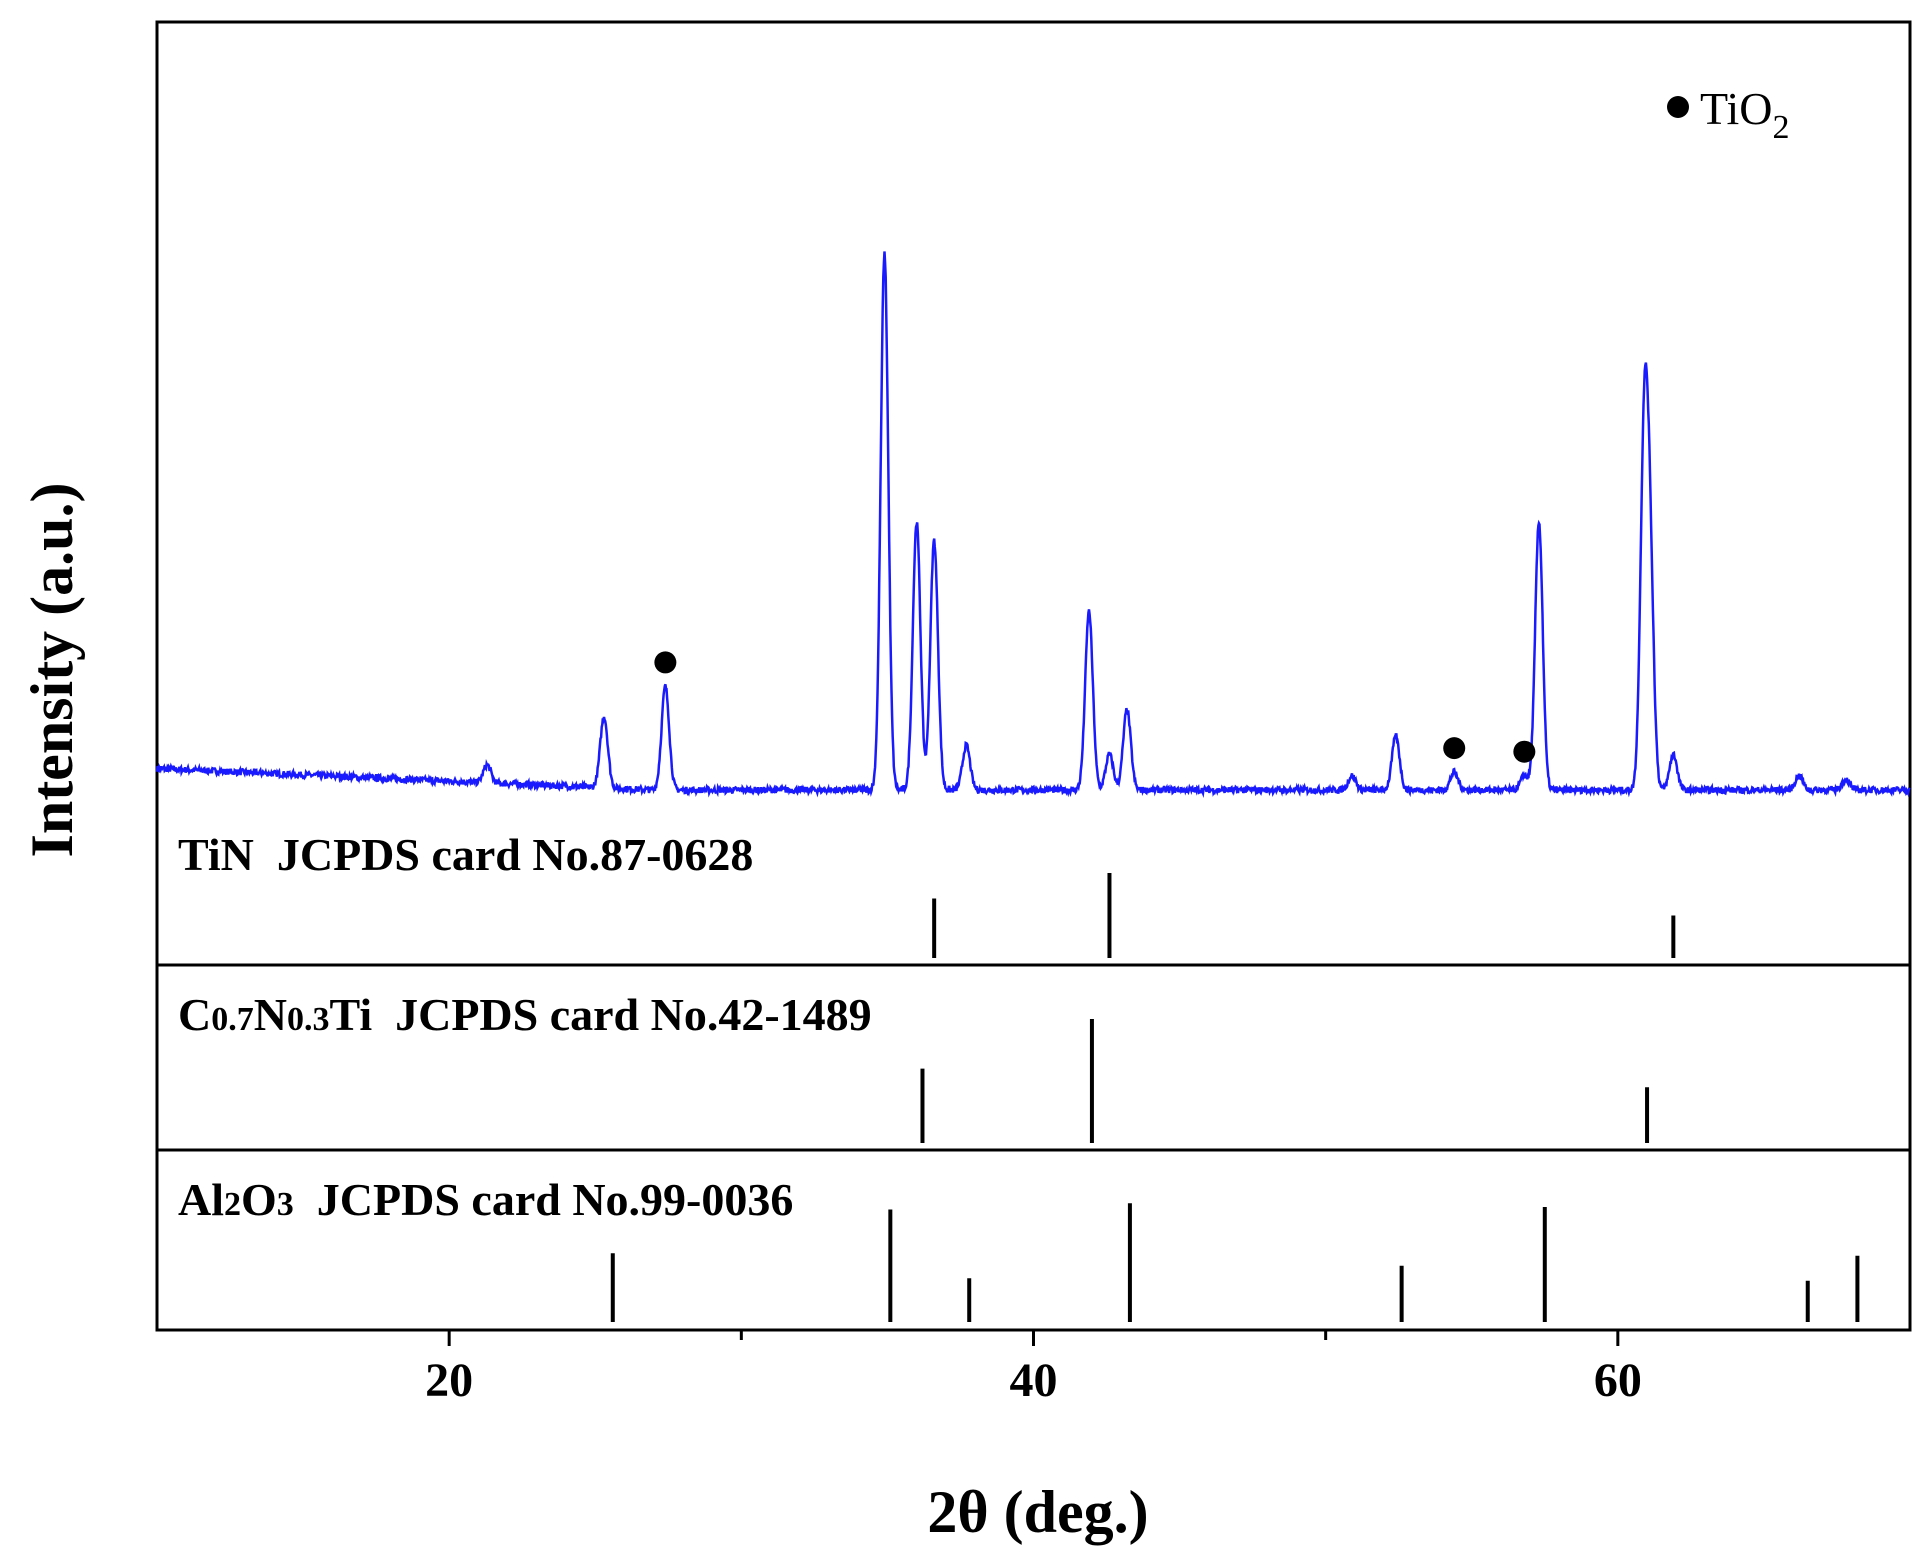 This screenshot has height=1554, width=1930. Describe the element at coordinates (270, 1014) in the screenshot. I see `reference-label-part: N` at that location.